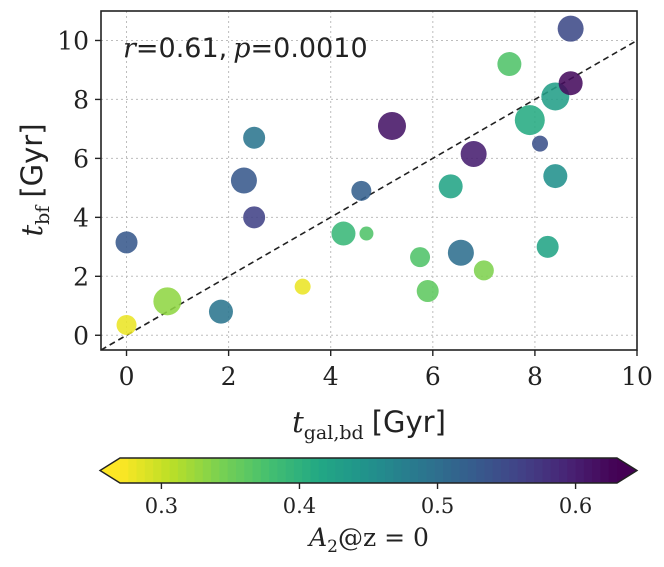 Image resolution: width=664 pixels, height=567 pixels. I want to click on x-tick-label: 6, so click(433, 376).